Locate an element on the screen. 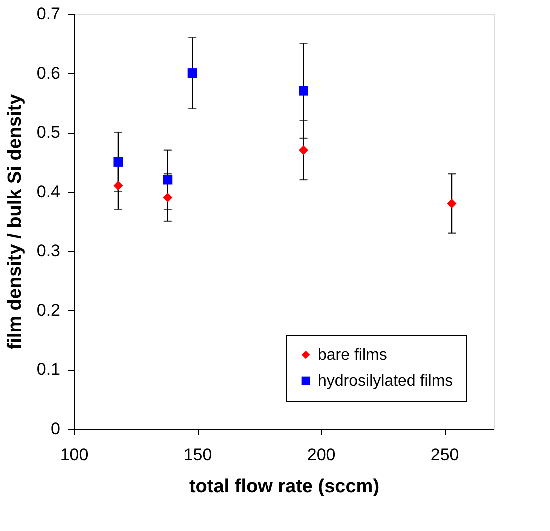 This screenshot has width=550, height=531. x-tick-label: 200 is located at coordinates (321, 455).